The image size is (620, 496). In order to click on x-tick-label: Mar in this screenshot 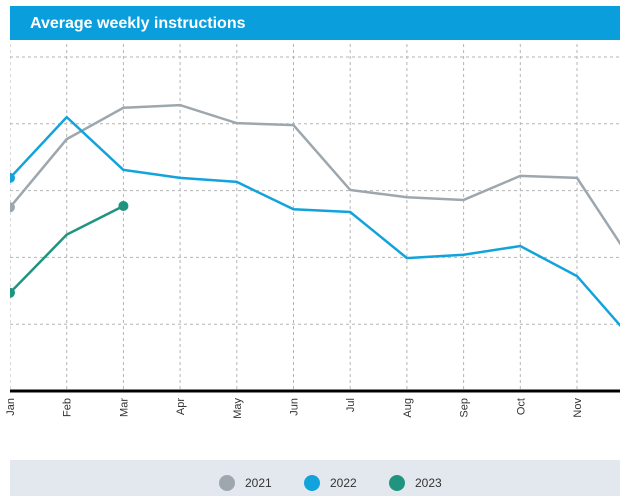, I will do `click(124, 407)`.